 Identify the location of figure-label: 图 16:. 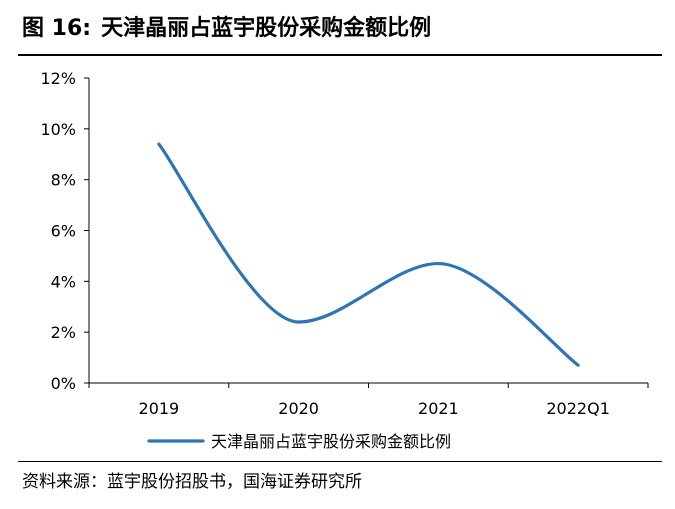
(57, 28).